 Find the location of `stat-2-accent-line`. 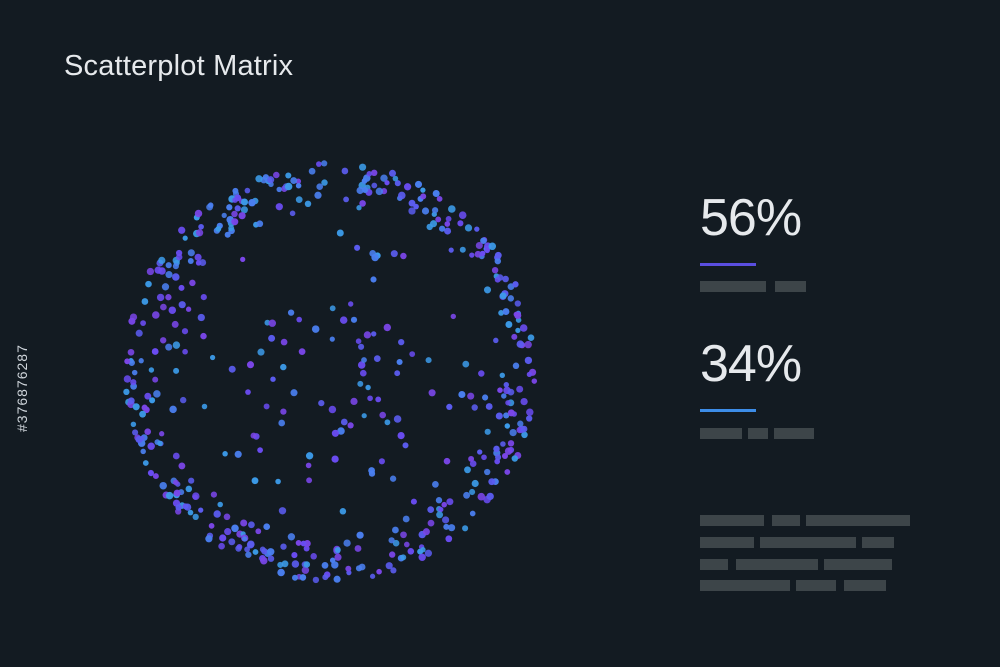

stat-2-accent-line is located at coordinates (728, 410).